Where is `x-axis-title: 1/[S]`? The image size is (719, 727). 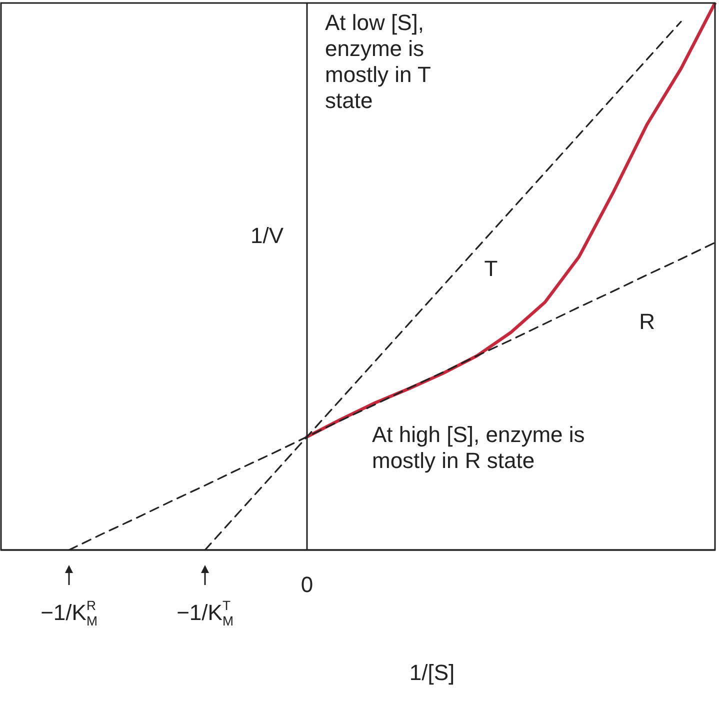
x-axis-title: 1/[S] is located at coordinates (432, 672).